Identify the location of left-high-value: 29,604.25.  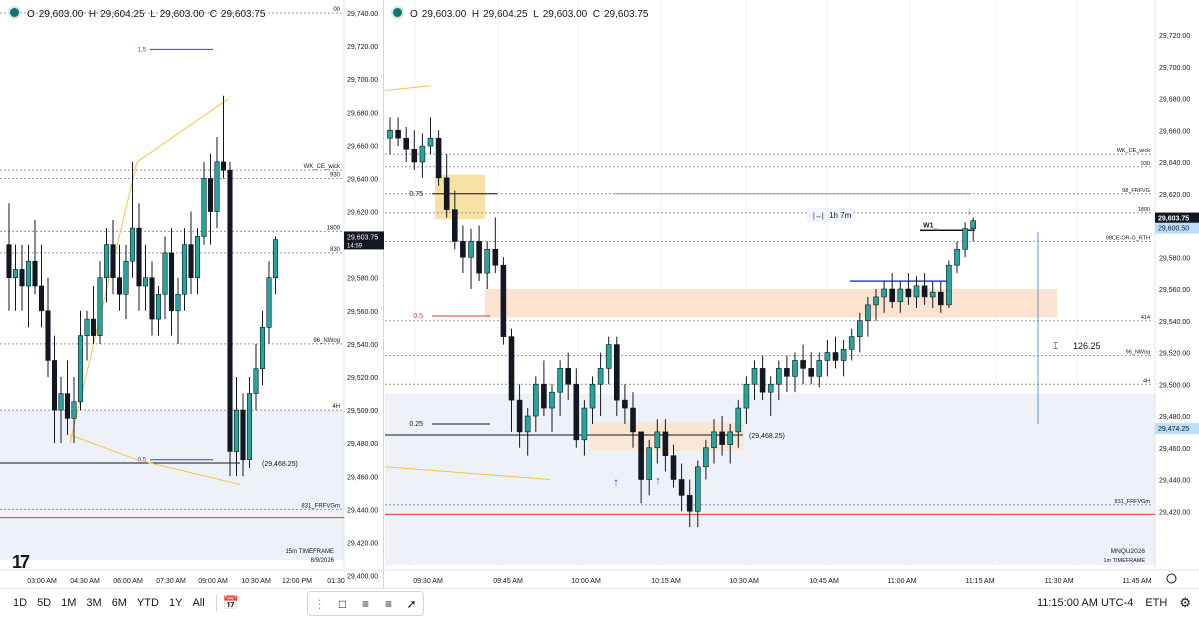
(122, 14).